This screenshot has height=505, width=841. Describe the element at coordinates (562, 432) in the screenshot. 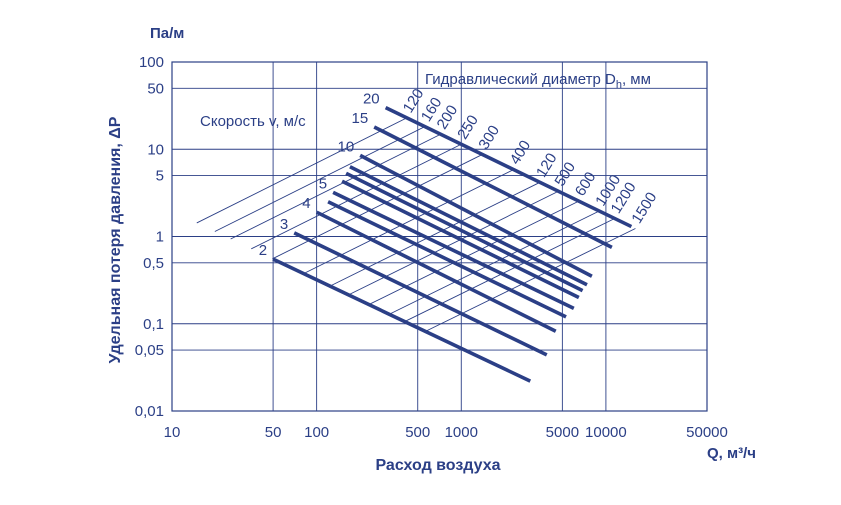

I see `x-tick-label: 5000` at that location.